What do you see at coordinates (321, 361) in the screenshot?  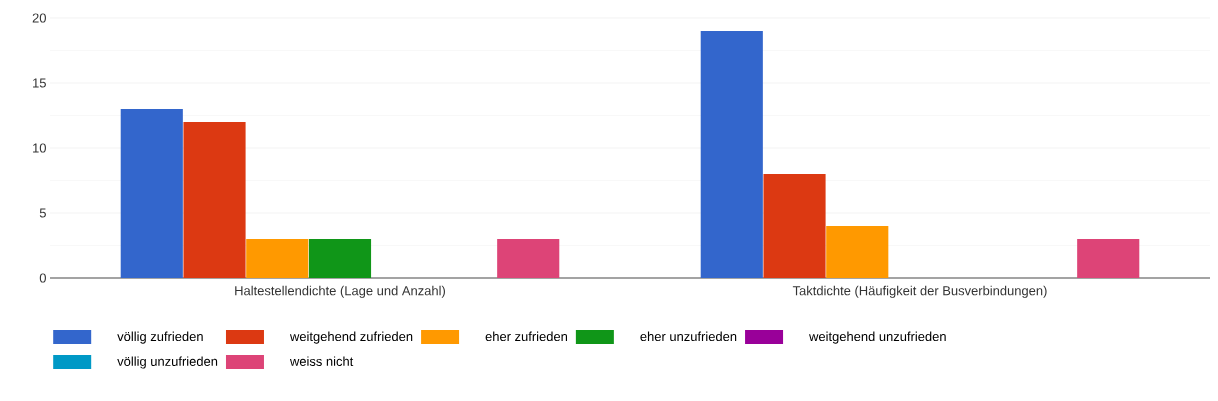 I see `legend-label: weiss nicht` at bounding box center [321, 361].